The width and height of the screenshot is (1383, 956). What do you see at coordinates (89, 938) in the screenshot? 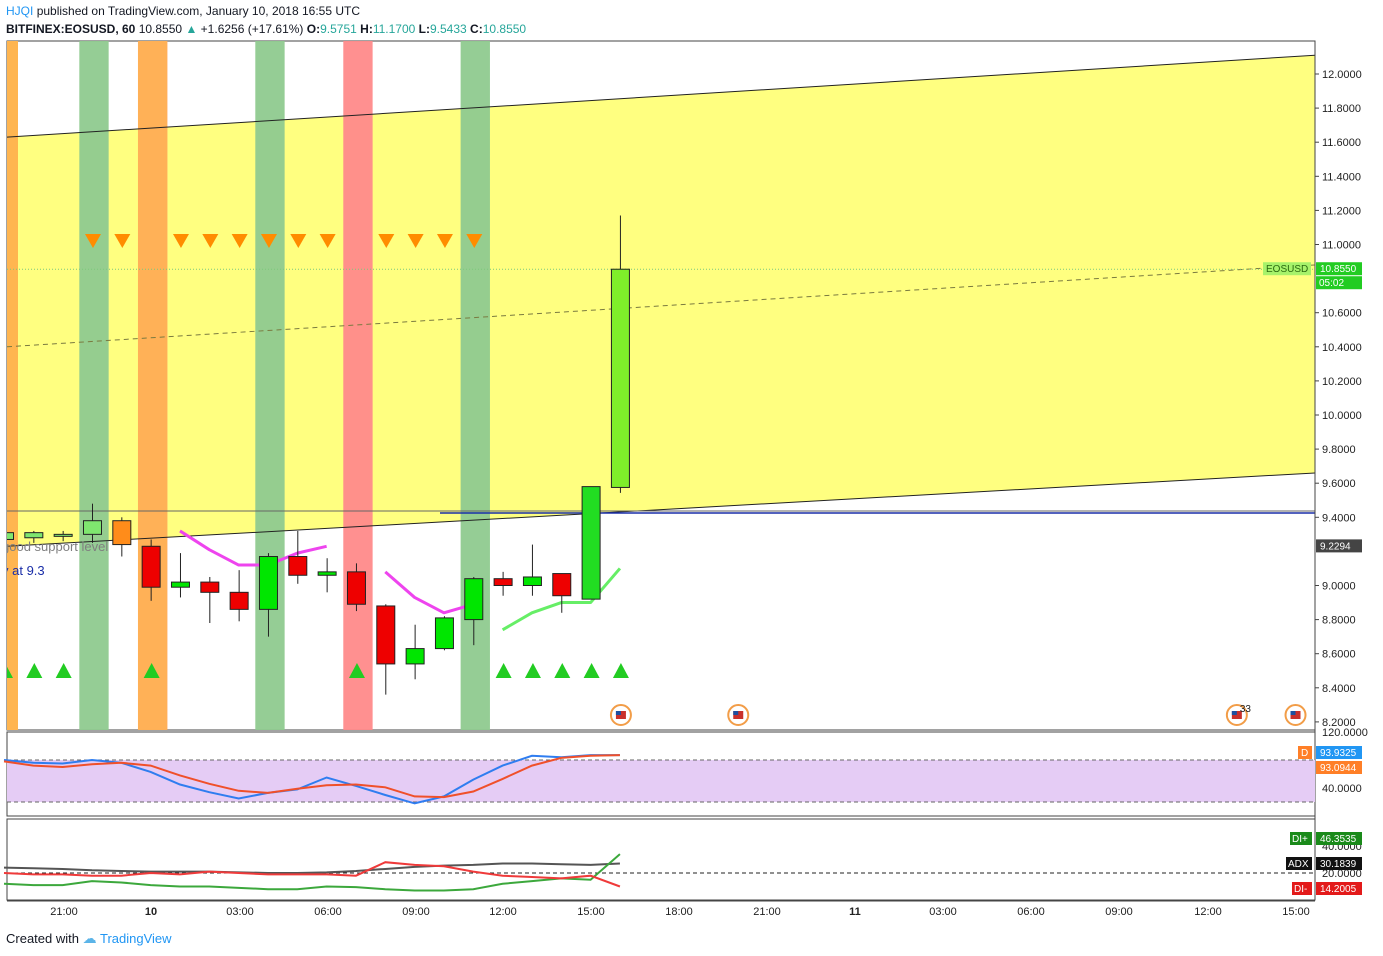
I see `tradingview-logo-icon: ☁` at bounding box center [89, 938].